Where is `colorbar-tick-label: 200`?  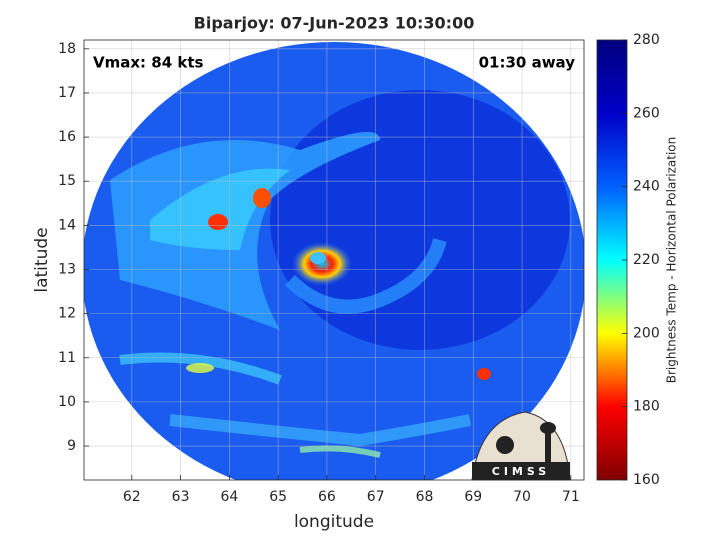 colorbar-tick-label: 200 is located at coordinates (646, 333).